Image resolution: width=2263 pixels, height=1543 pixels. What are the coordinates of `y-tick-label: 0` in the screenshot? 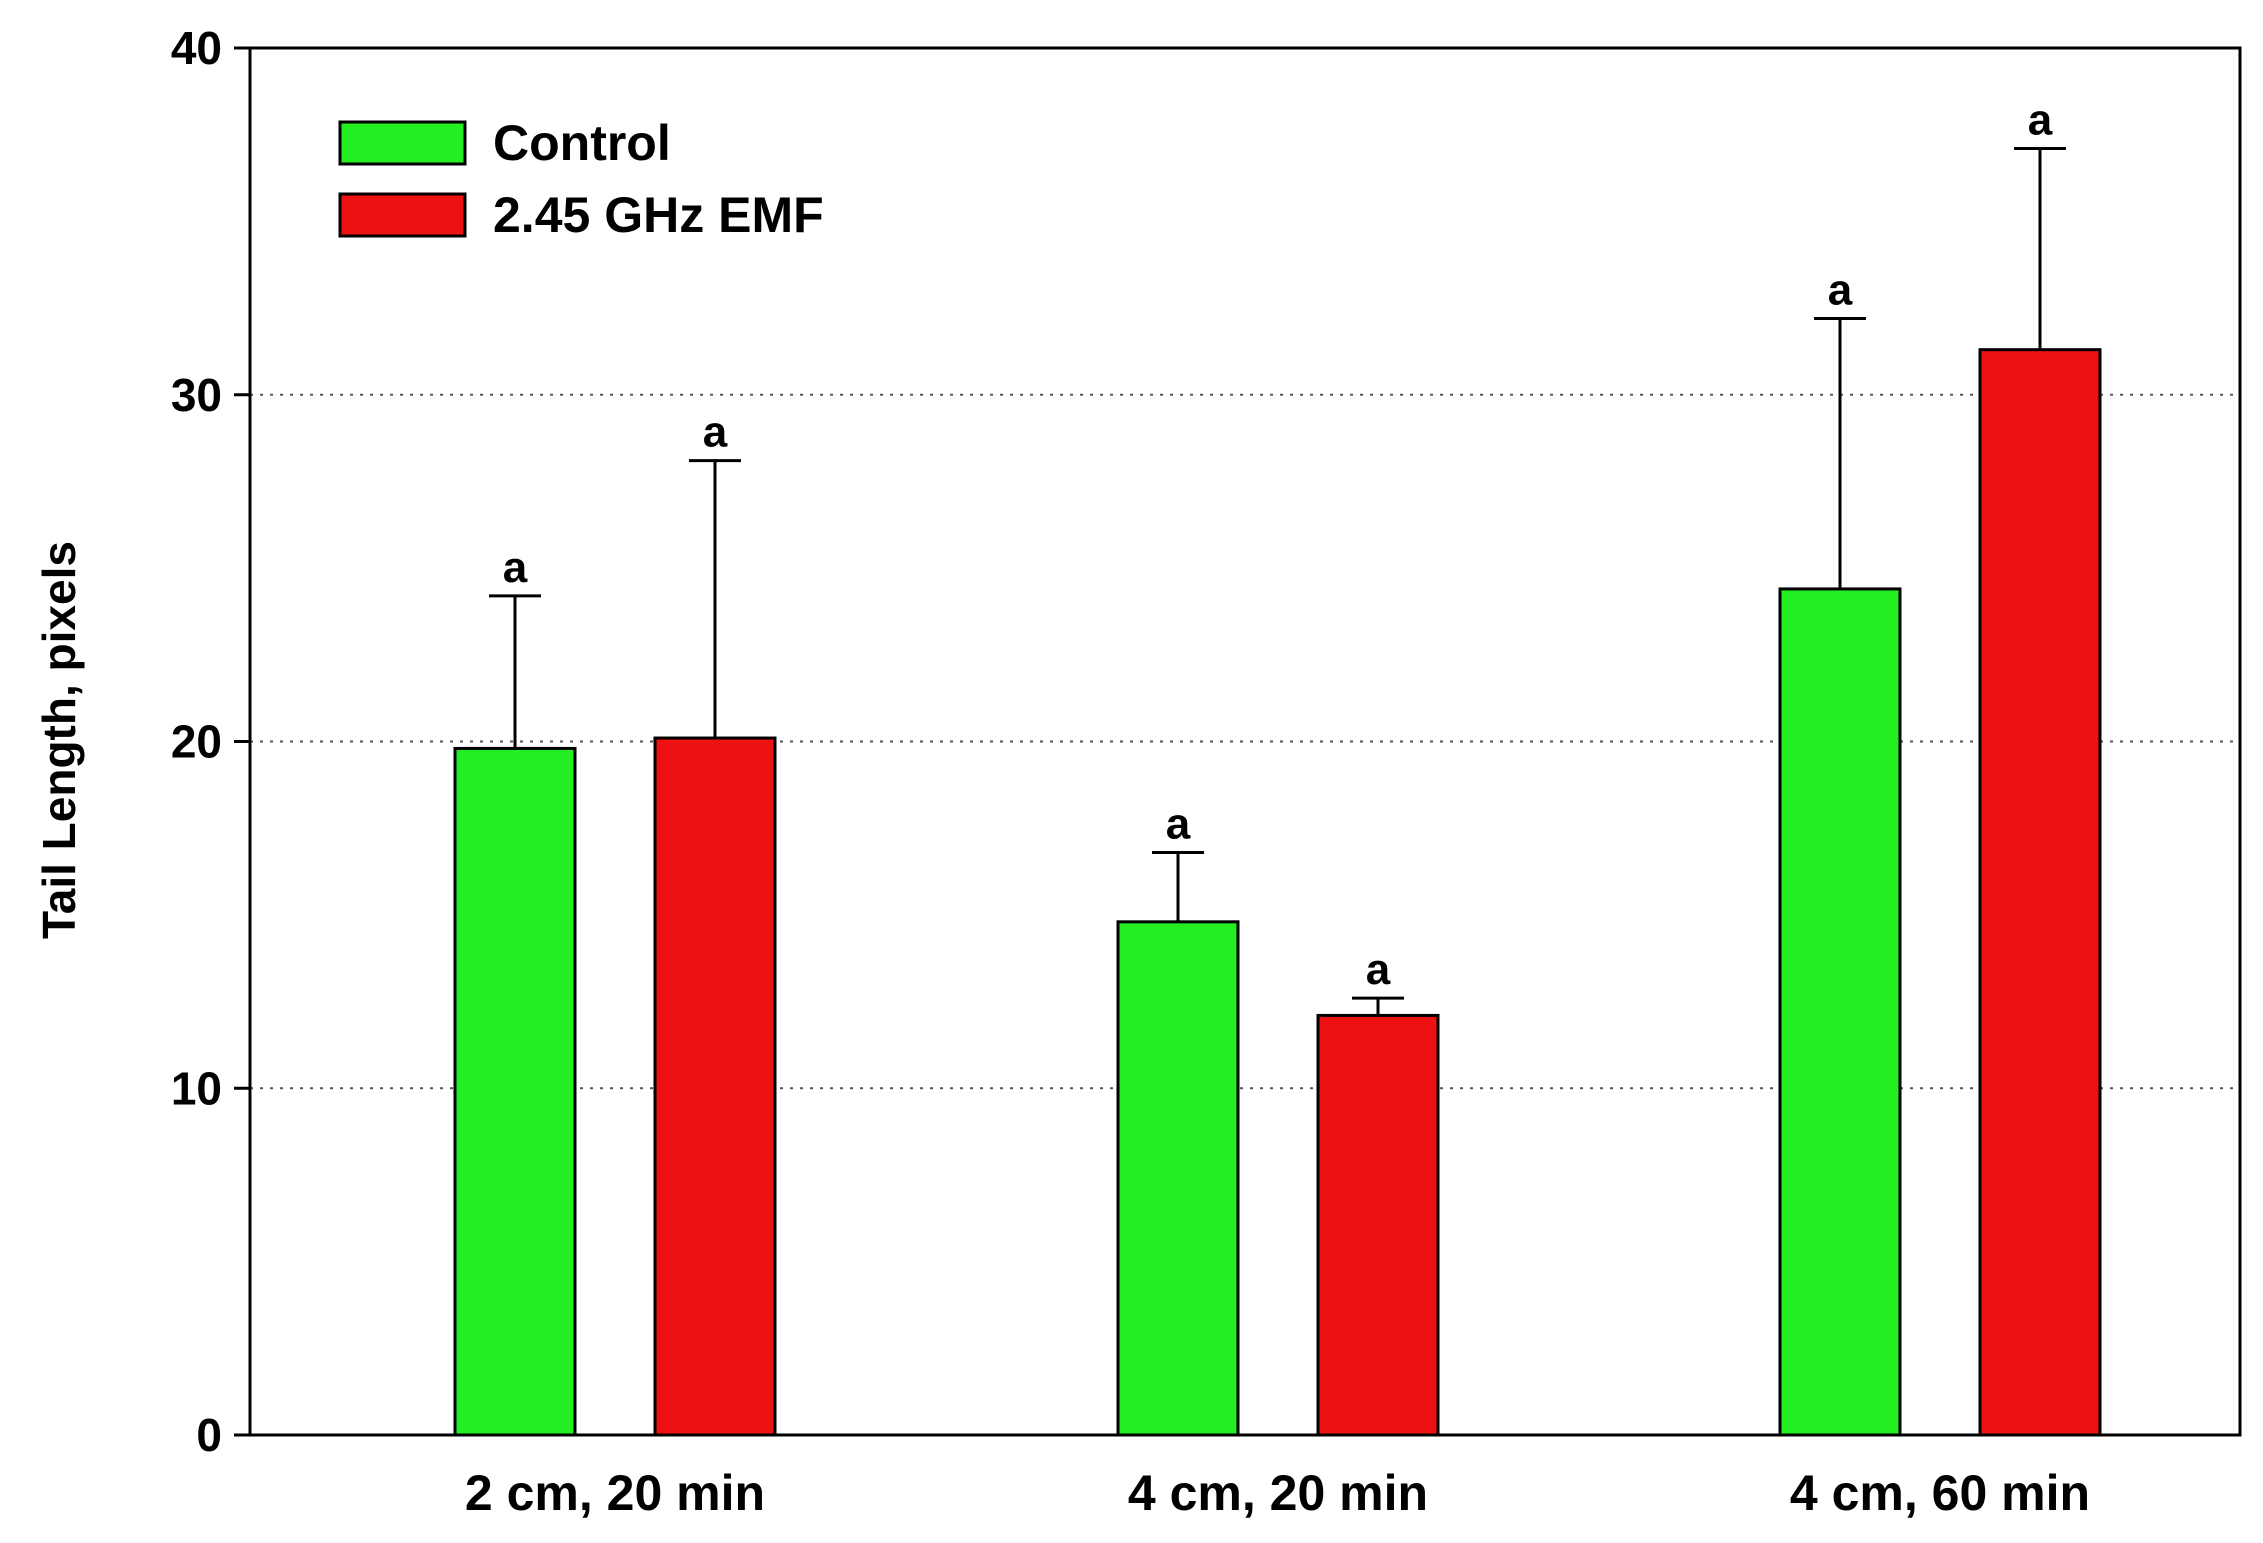 It's located at (209, 1435).